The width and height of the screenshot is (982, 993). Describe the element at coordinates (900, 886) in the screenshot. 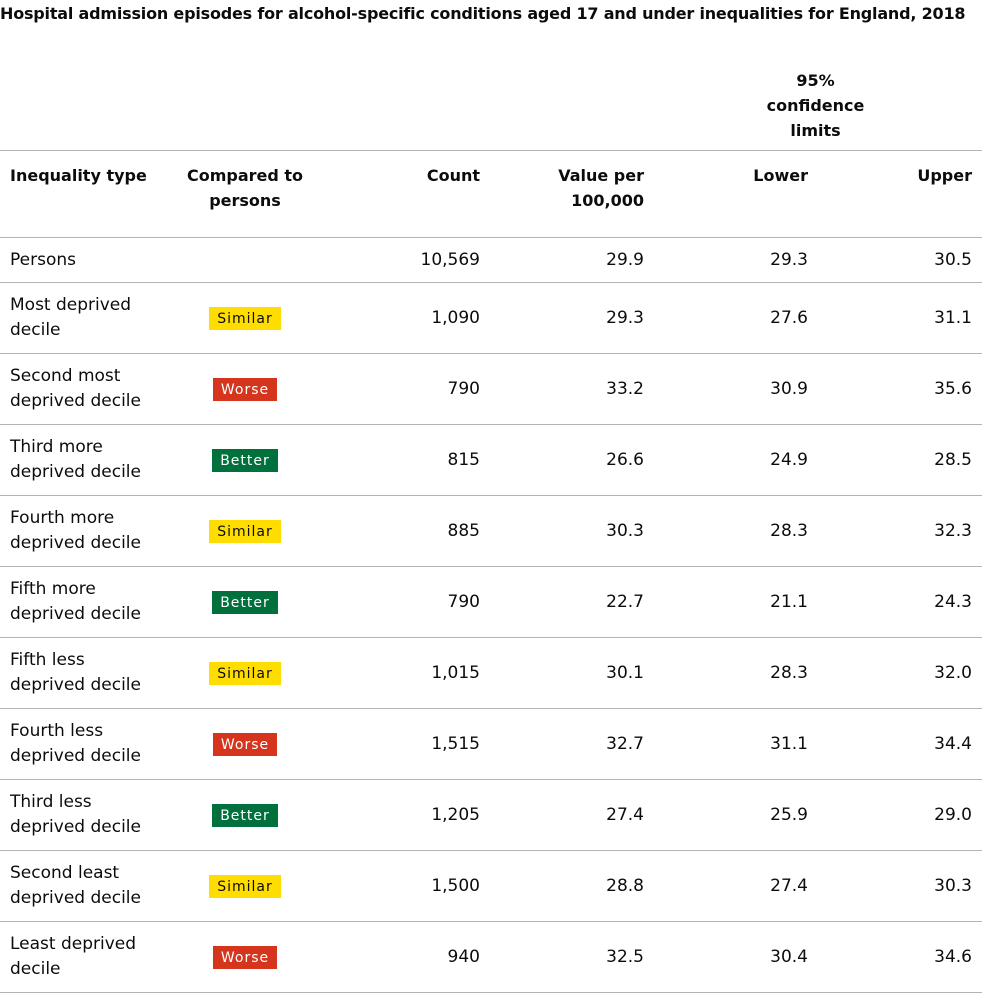

I see `upper-cell: 30.3` at that location.